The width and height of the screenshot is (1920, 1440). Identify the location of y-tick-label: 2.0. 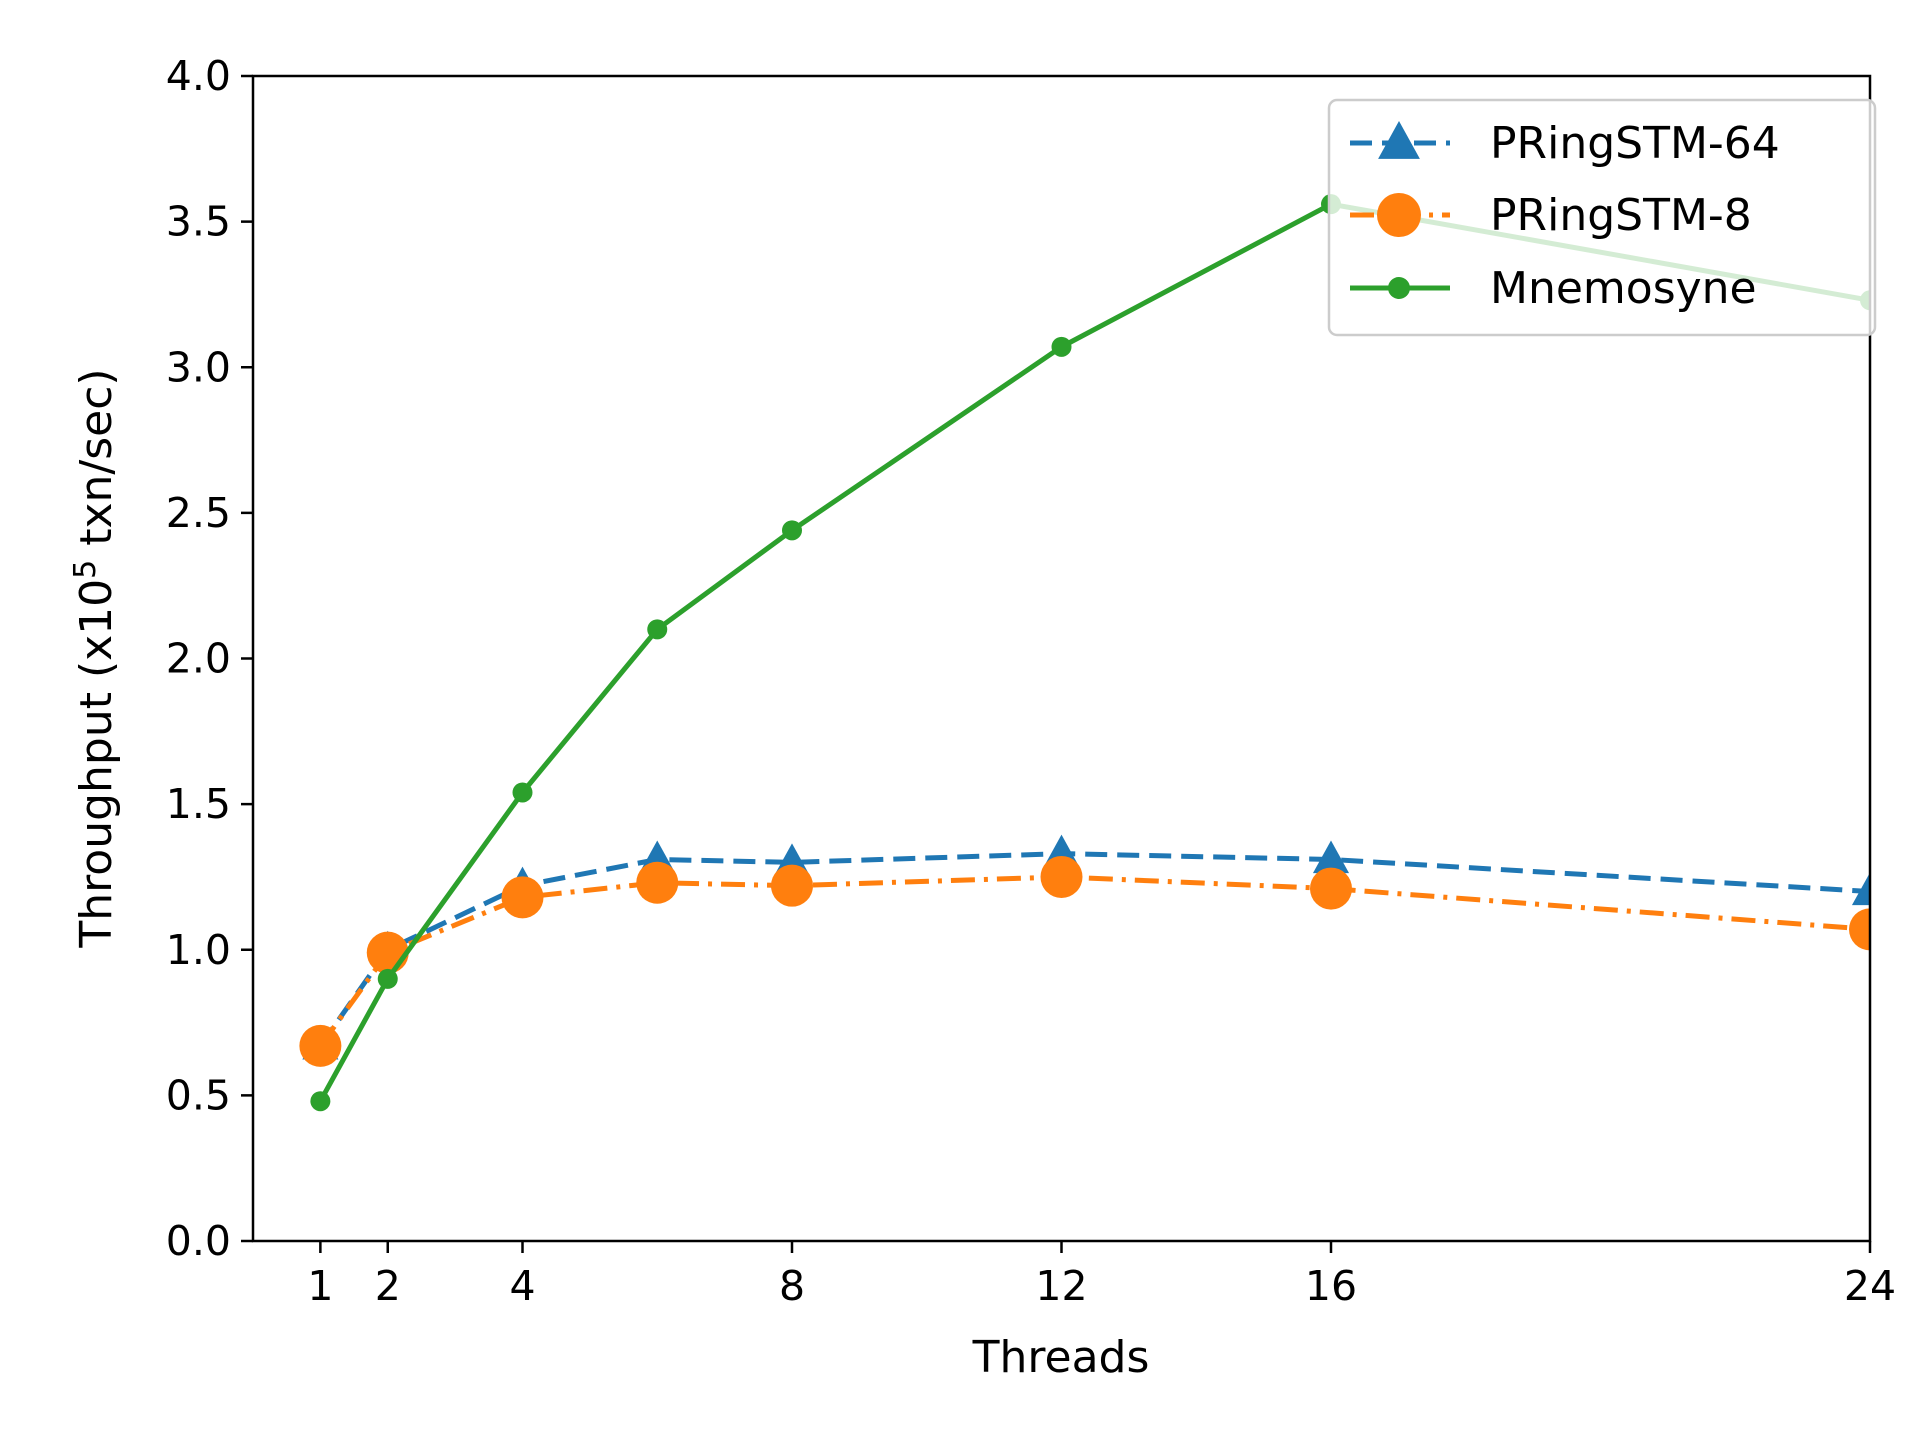
(198, 659).